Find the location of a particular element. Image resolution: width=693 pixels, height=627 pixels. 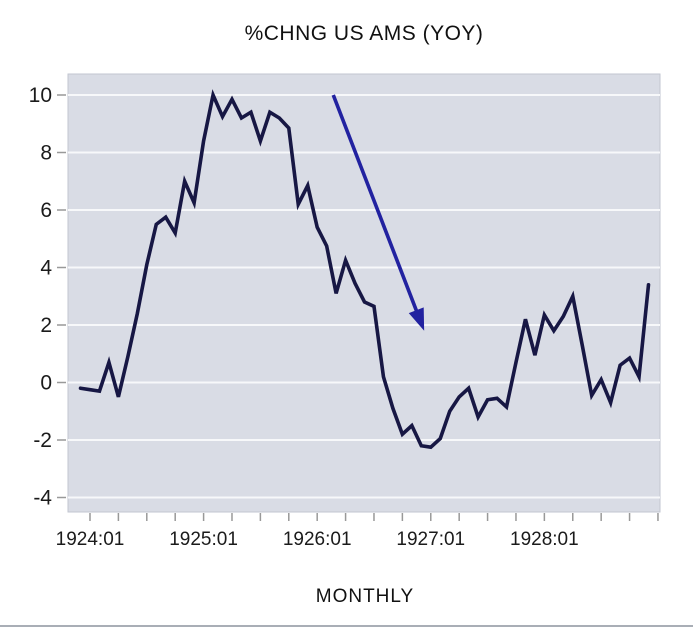

x-tick-label: 1925:01 is located at coordinates (203, 539).